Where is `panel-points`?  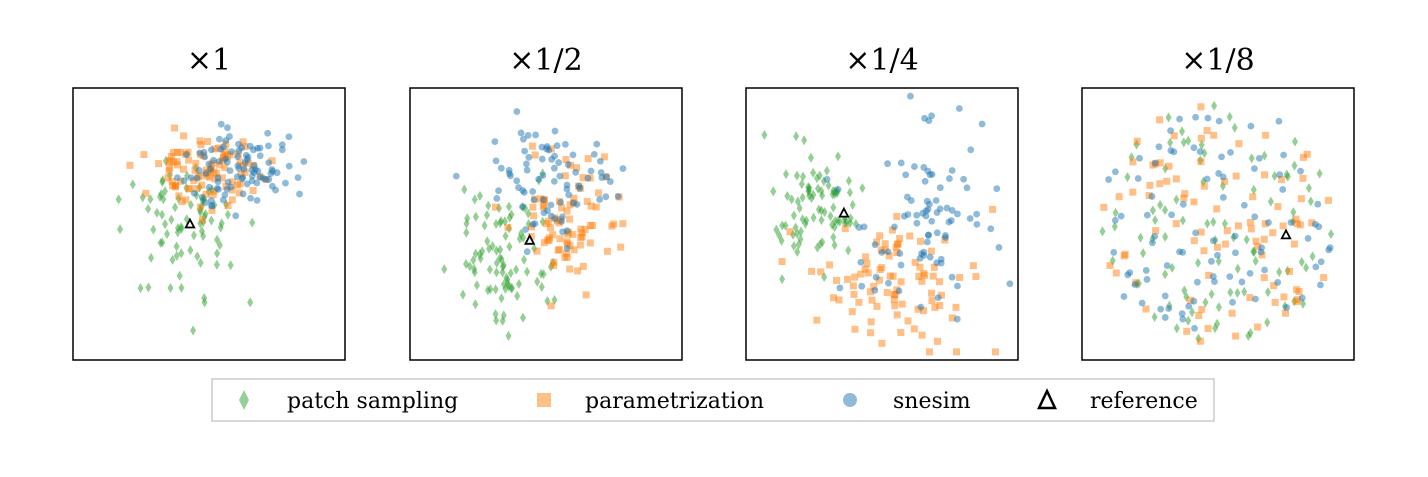
panel-points is located at coordinates (1217, 222).